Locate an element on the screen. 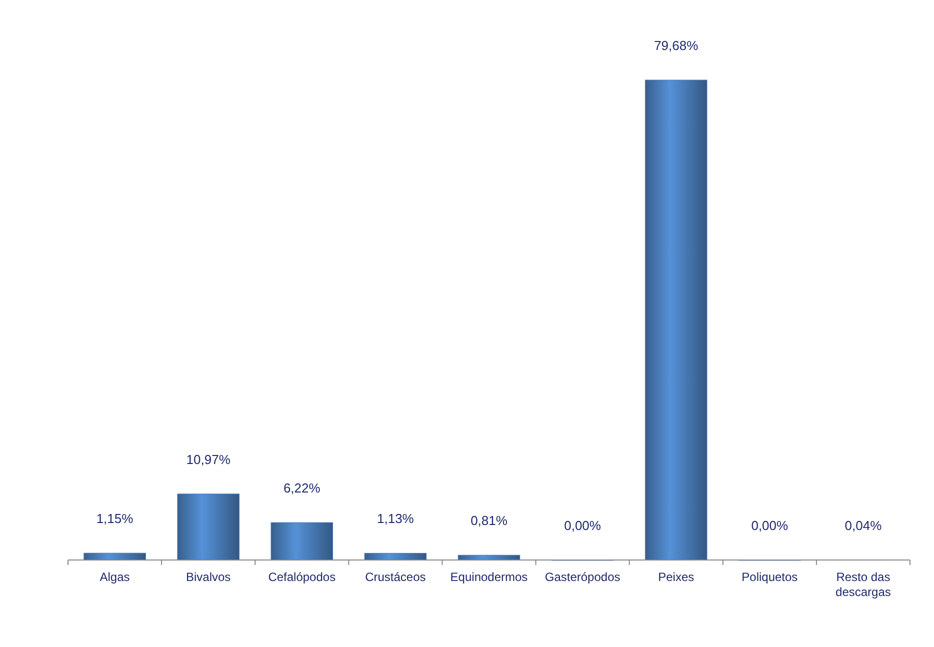  data-label: 0,81% is located at coordinates (489, 520).